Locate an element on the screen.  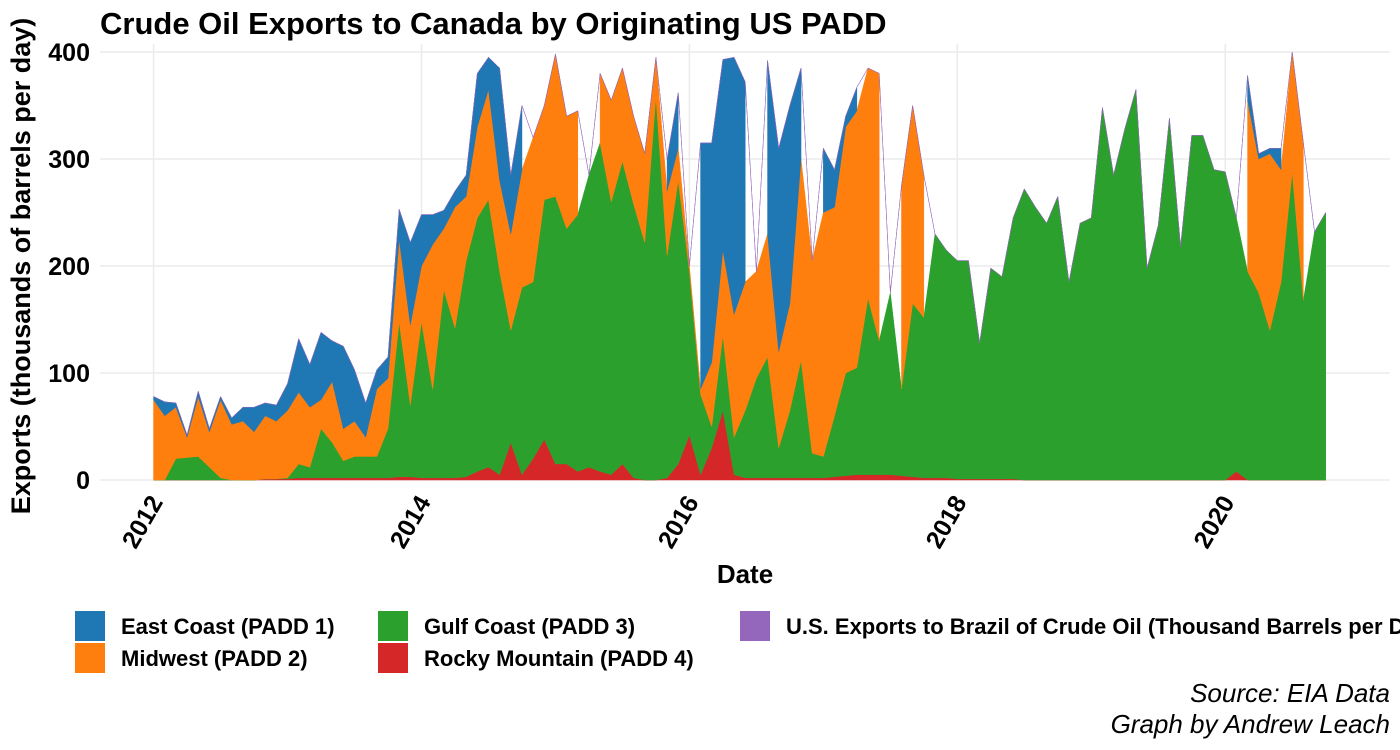
x-tick-label: 2020 is located at coordinates (1214, 522).